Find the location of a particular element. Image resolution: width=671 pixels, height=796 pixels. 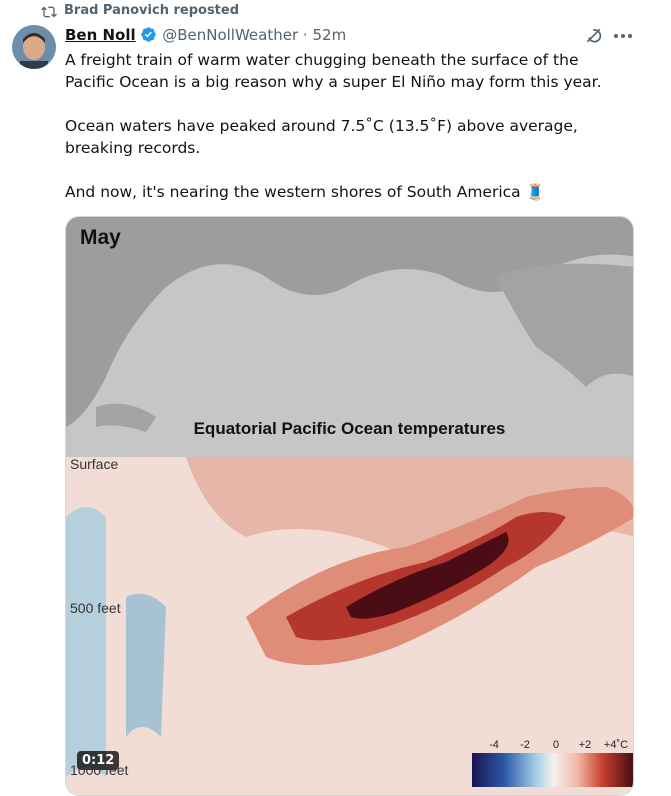

depth-label: Surface is located at coordinates (94, 464).